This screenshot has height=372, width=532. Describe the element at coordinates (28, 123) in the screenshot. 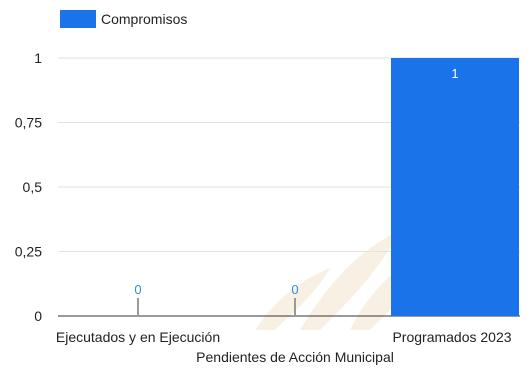

I see `y-tick-label: 0,75` at that location.